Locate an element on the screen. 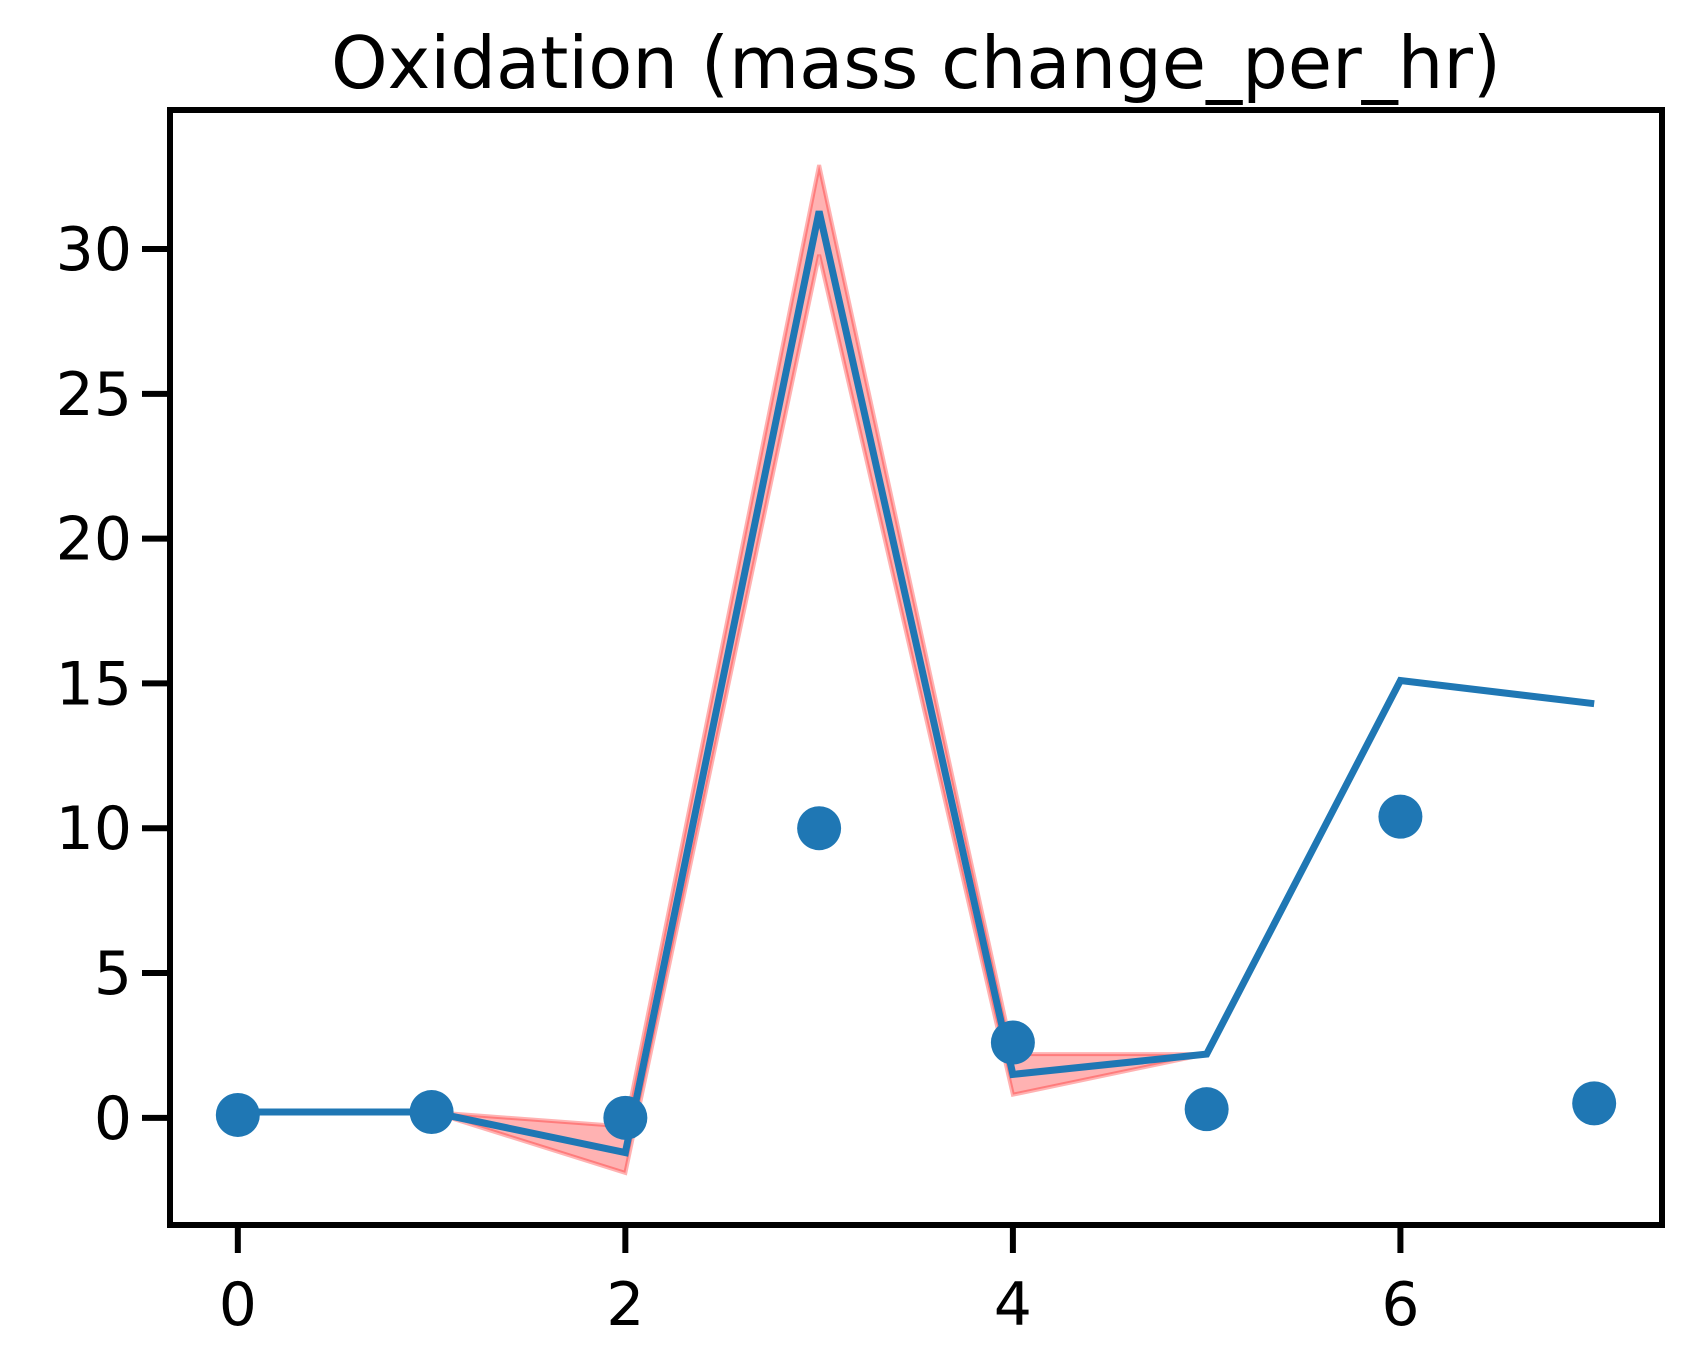 Image resolution: width=1687 pixels, height=1369 pixels. y-tick-label: 20 is located at coordinates (94, 540).